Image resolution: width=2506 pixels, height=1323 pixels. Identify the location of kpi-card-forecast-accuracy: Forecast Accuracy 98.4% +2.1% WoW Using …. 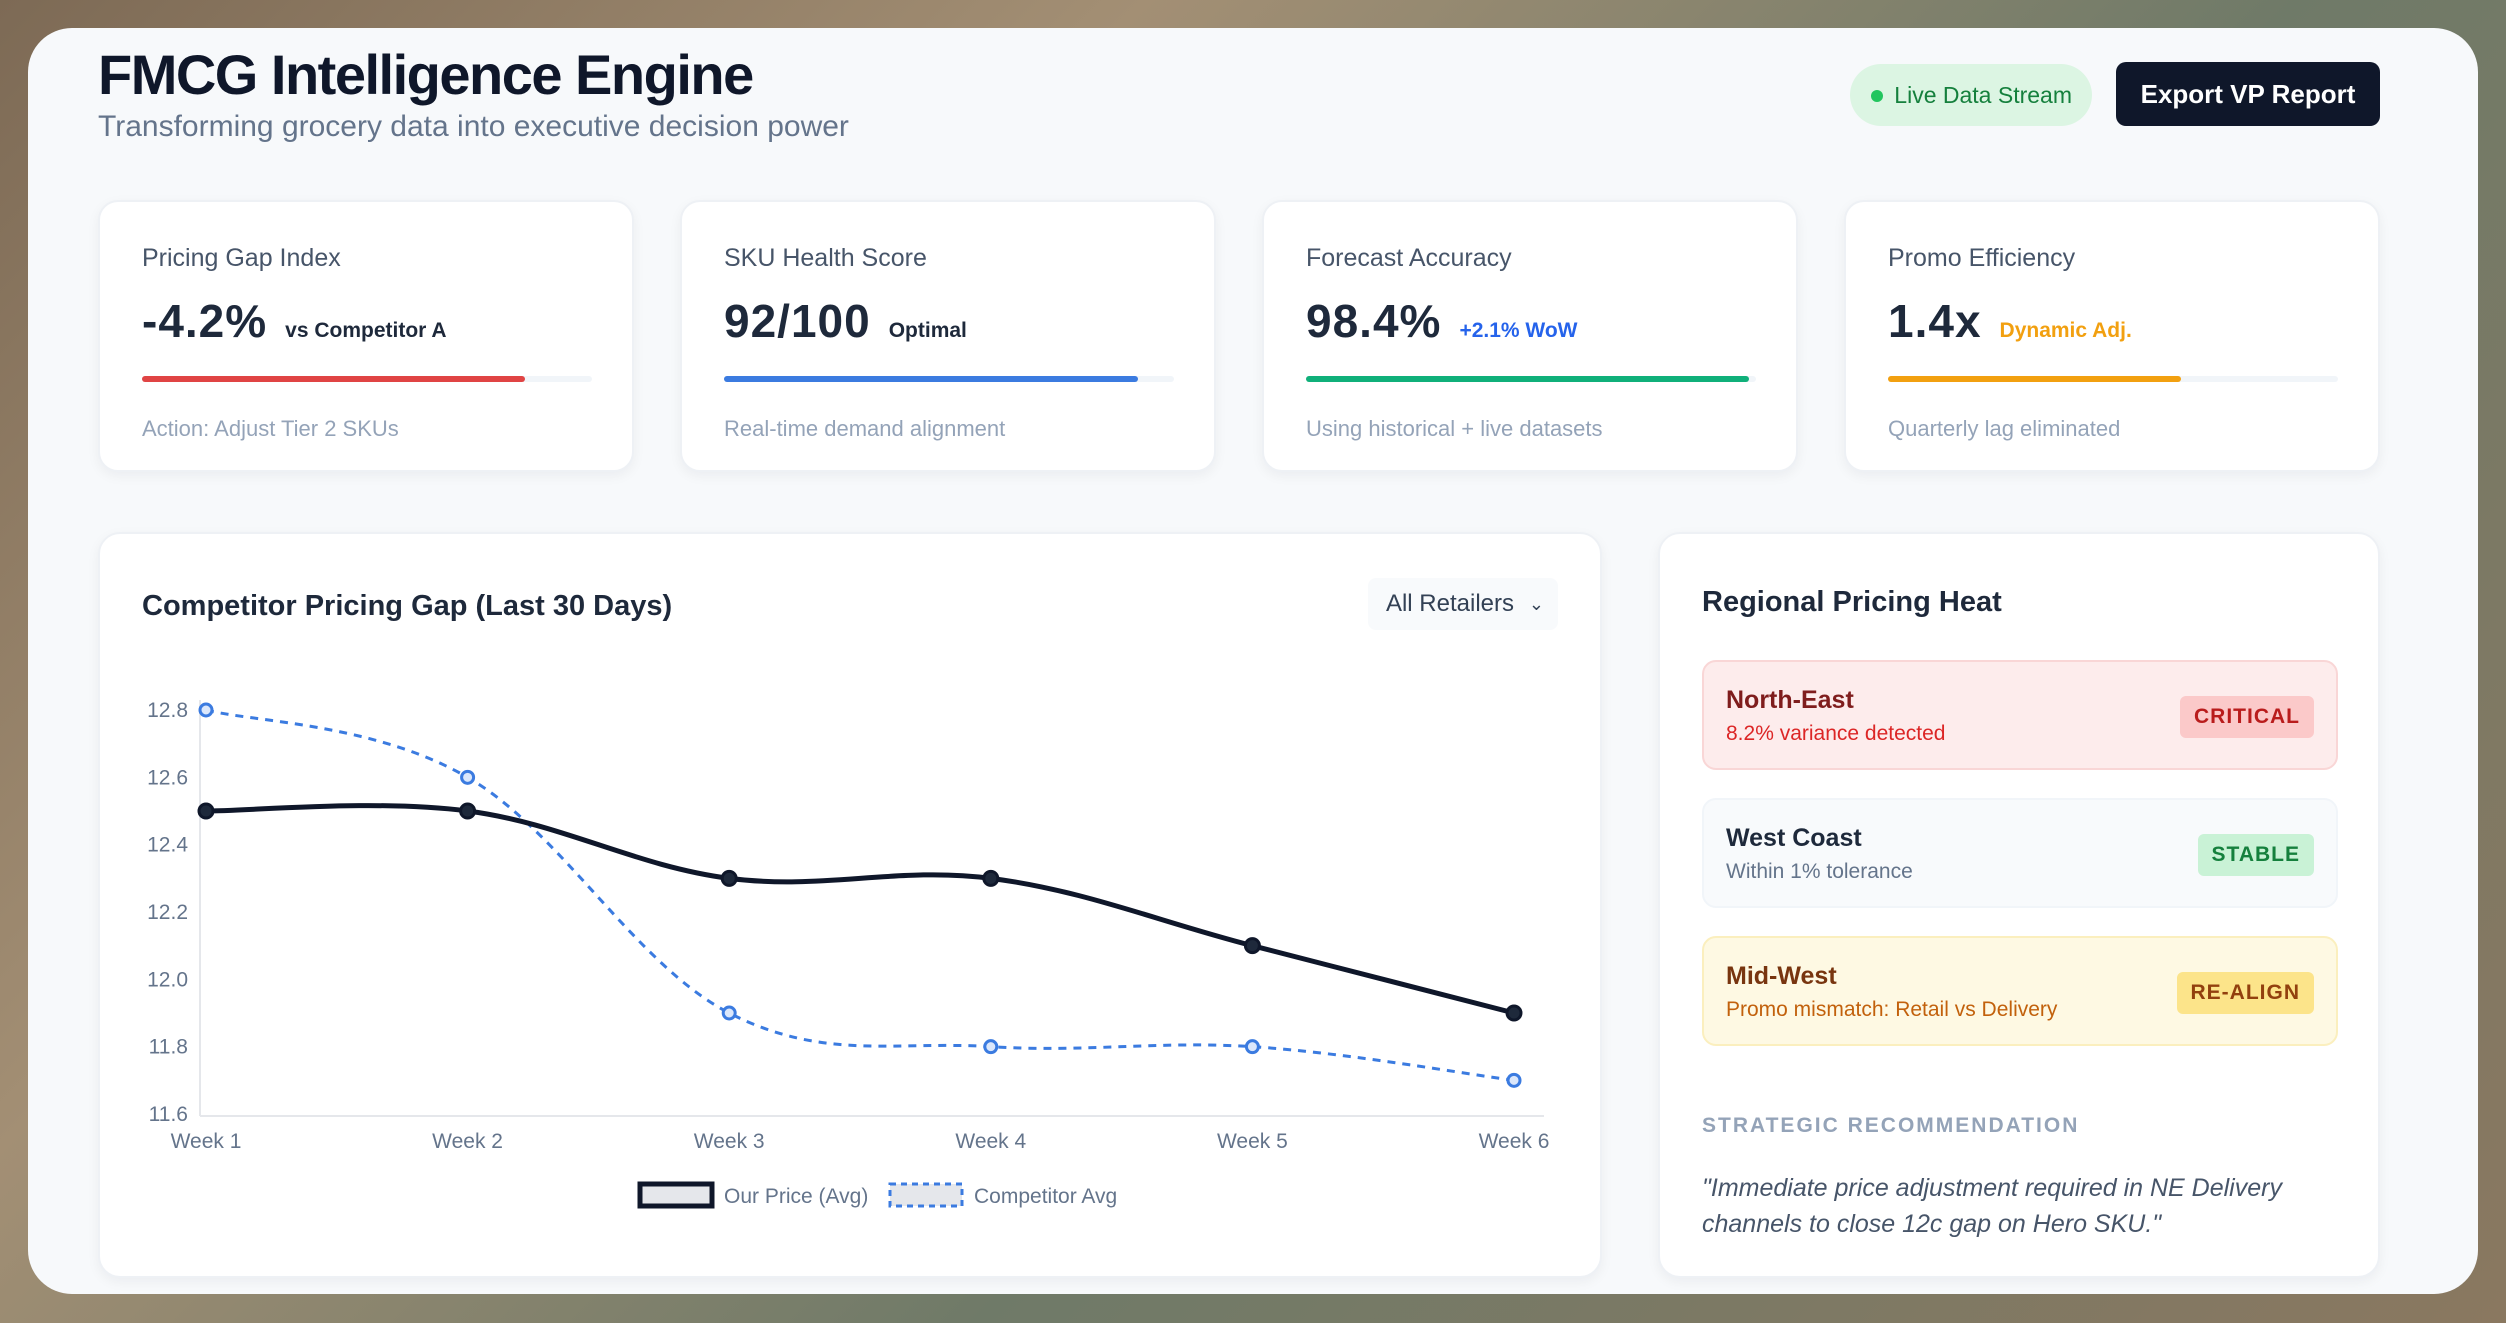
(1530, 336).